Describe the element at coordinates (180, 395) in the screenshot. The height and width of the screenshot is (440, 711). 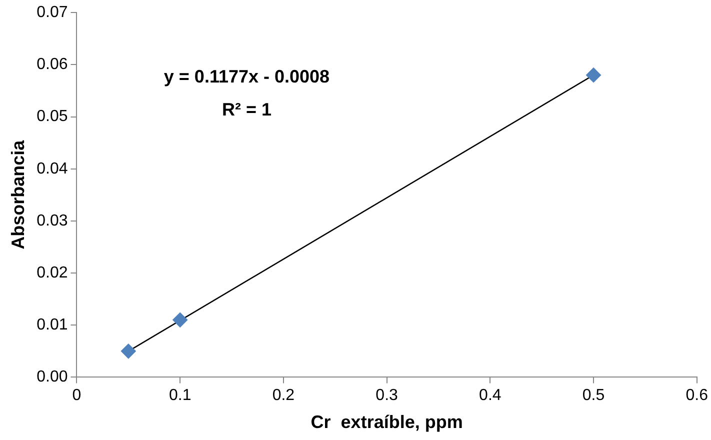
I see `x-tick-label: 0.1` at that location.